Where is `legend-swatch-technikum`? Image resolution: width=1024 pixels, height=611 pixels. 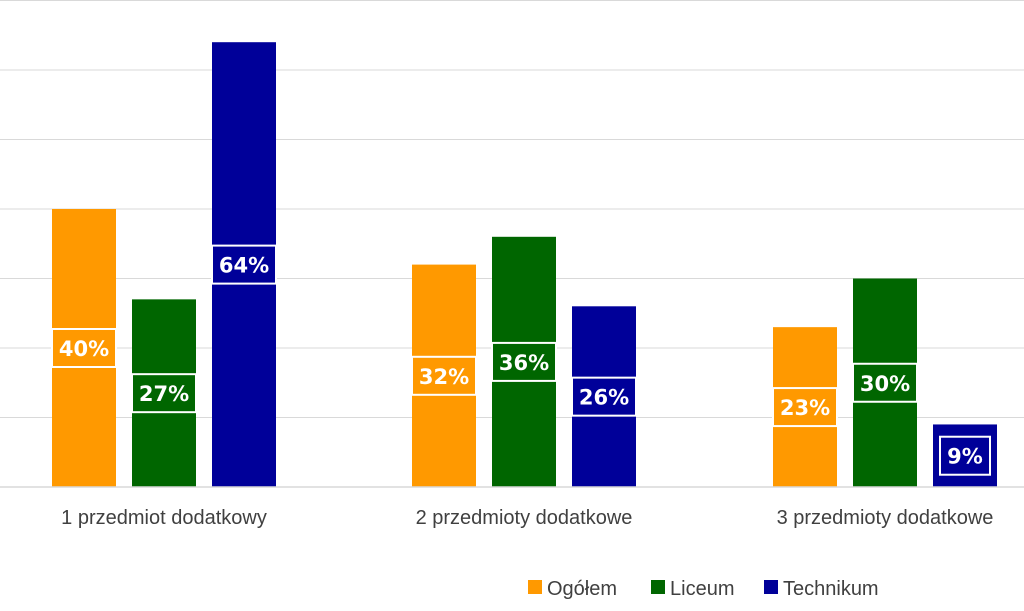 legend-swatch-technikum is located at coordinates (771, 587).